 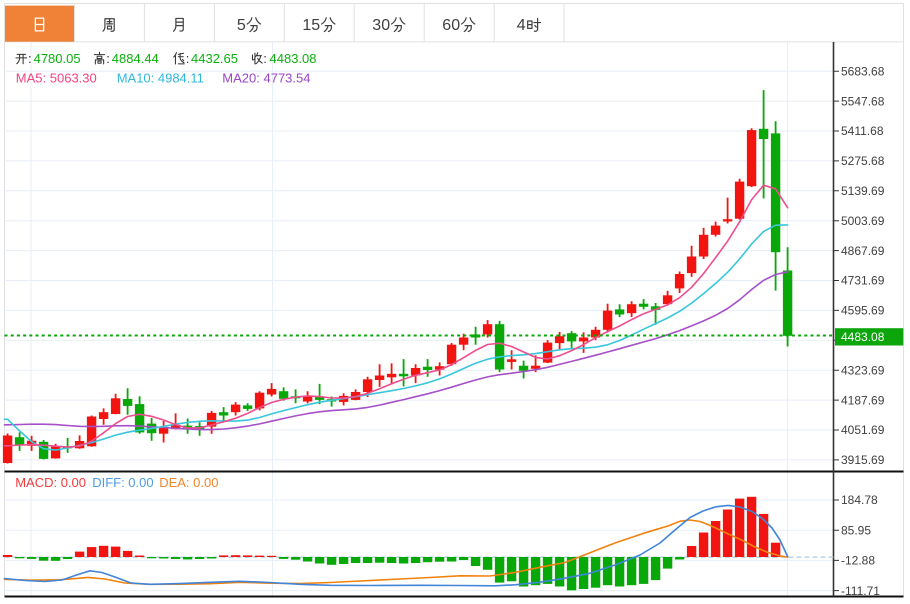 I want to click on svg-text: 4731.69, so click(x=863, y=281).